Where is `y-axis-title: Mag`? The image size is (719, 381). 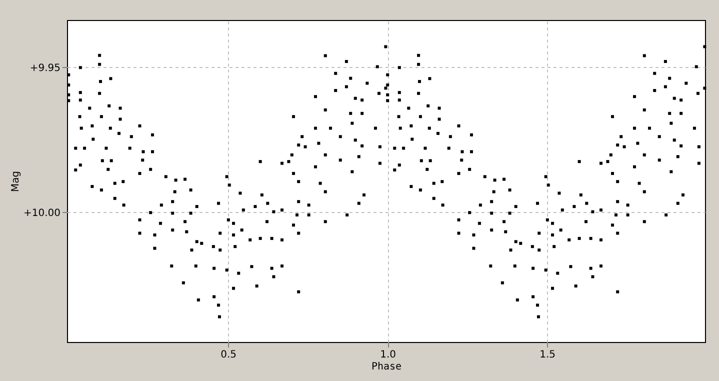
y-axis-title: Mag is located at coordinates (16, 181).